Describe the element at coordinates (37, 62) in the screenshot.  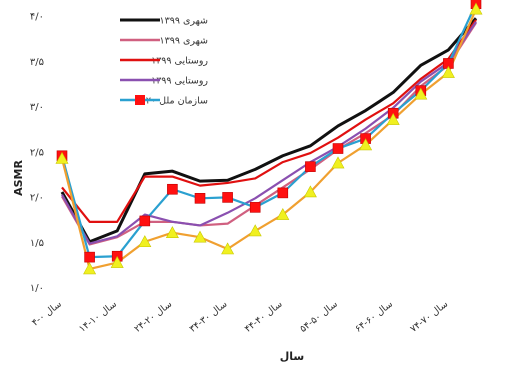
I see `y-tick-label: ۳/۵` at that location.